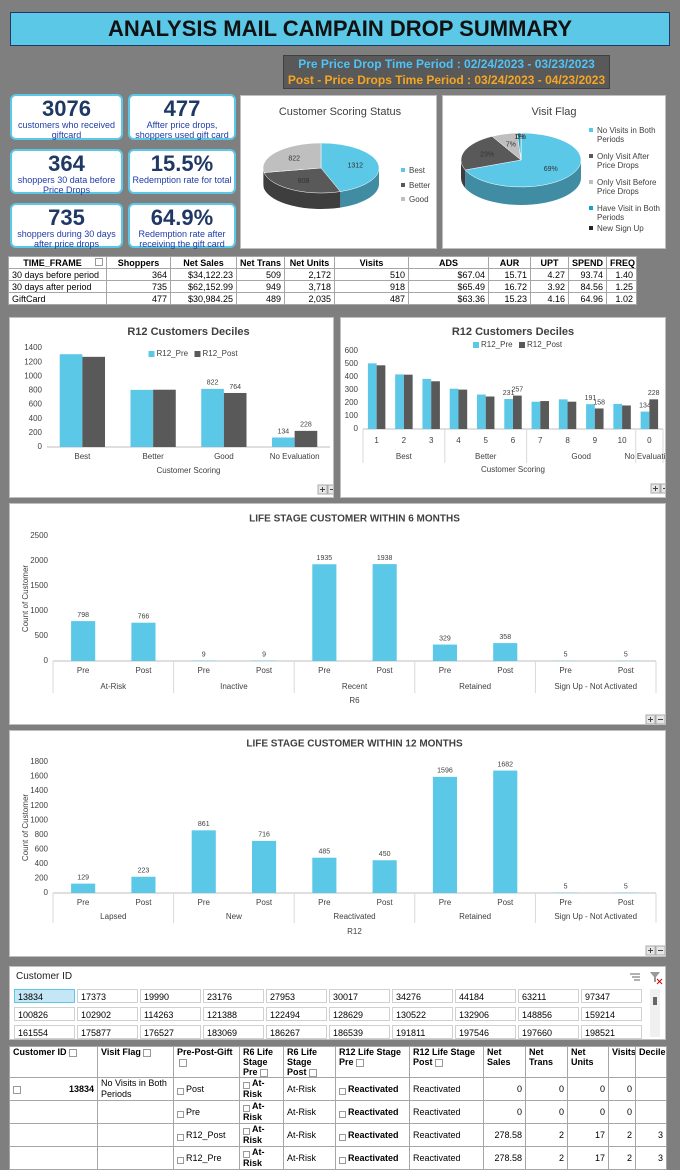  I want to click on slicer-item: 183069, so click(233, 1032).